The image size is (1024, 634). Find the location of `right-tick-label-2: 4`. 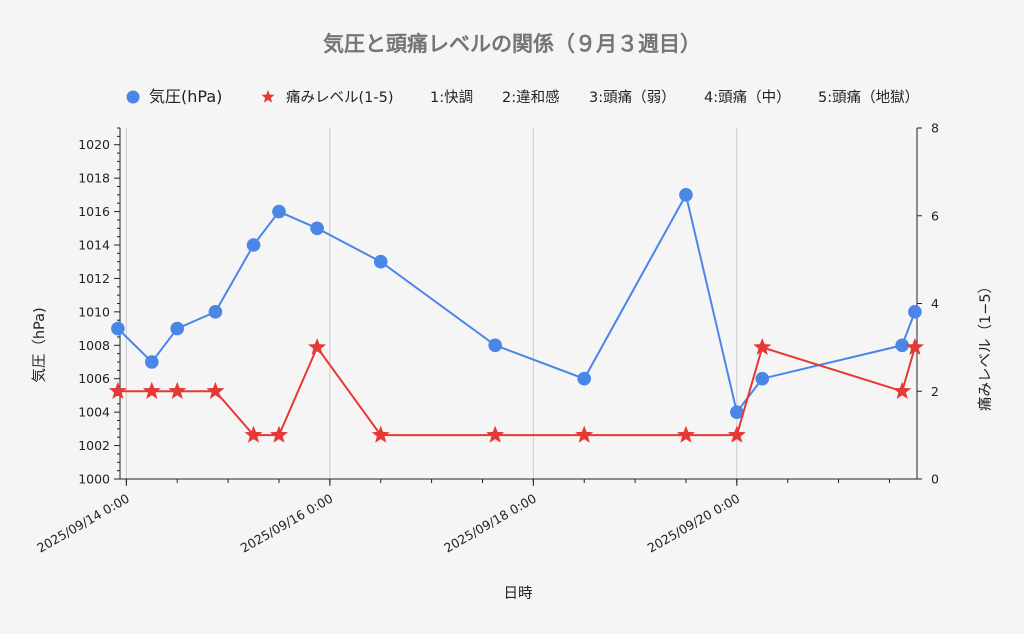

right-tick-label-2: 4 is located at coordinates (935, 303).